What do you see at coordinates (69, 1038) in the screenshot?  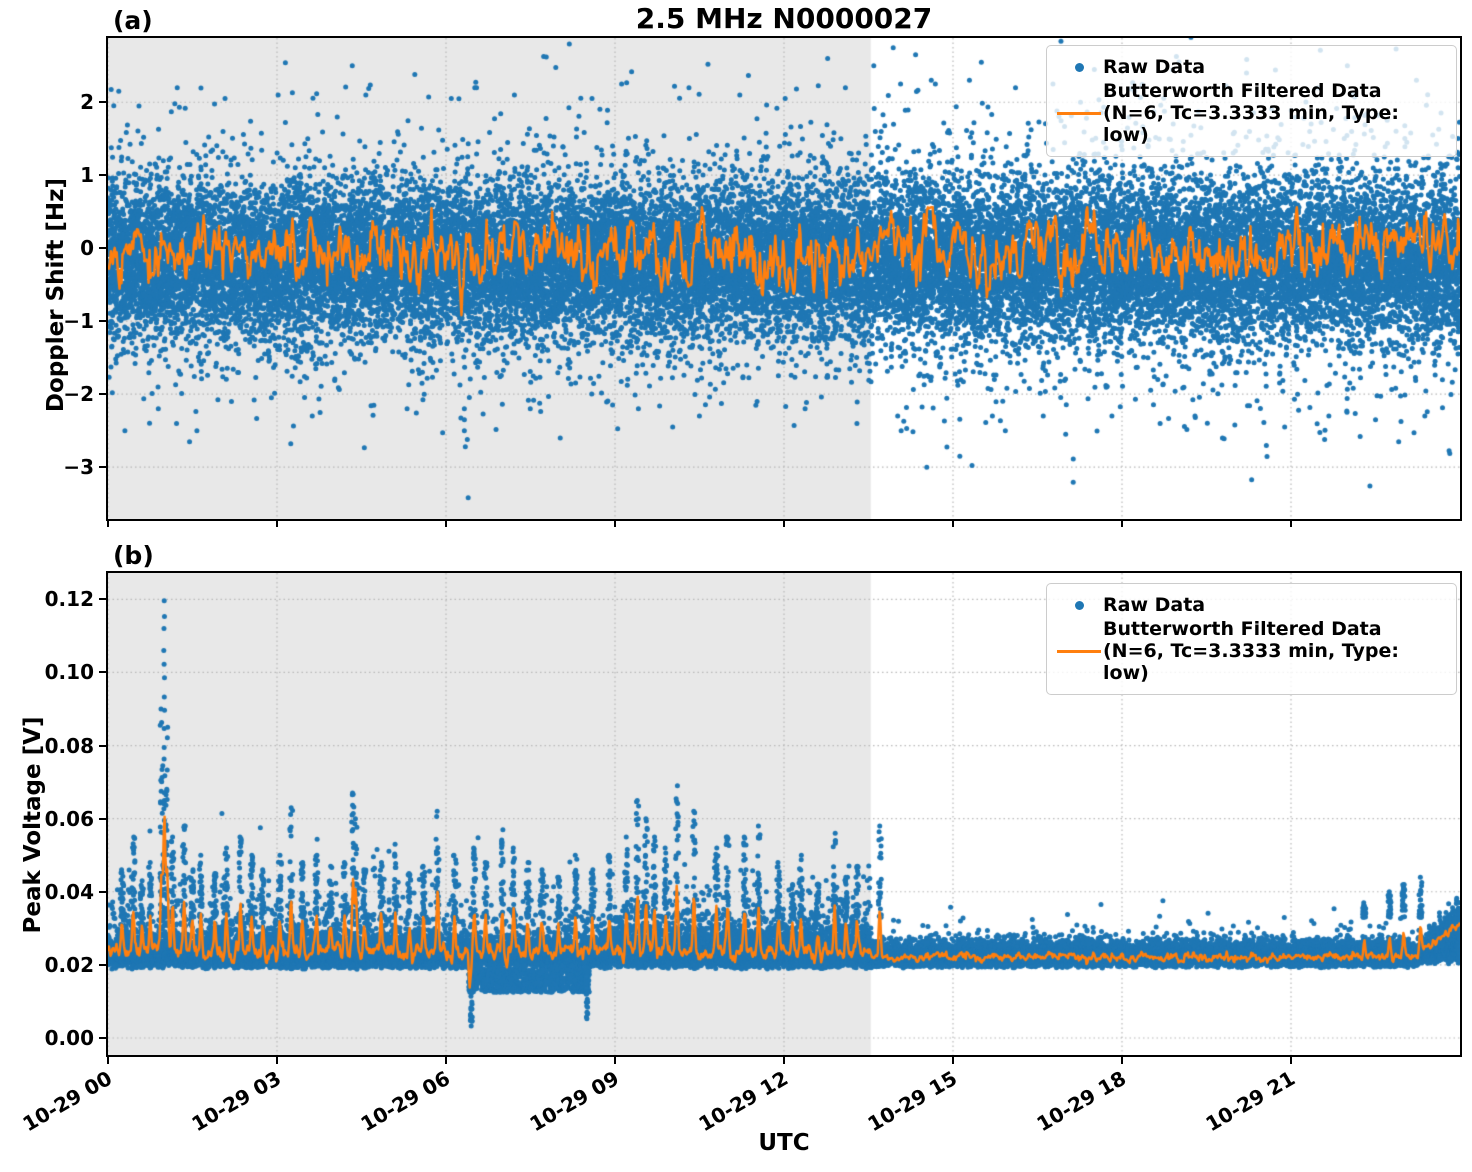 I see `y-tick-label-b: 0.00` at bounding box center [69, 1038].